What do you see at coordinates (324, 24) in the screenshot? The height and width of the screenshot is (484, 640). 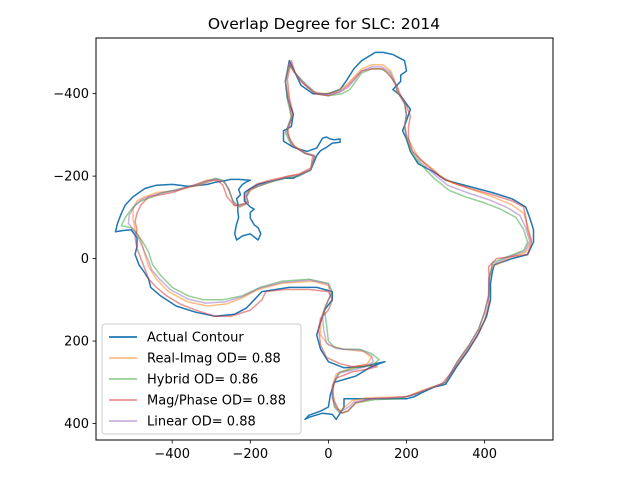 I see `chart-title: Overlap Degree for SLC: 2014` at bounding box center [324, 24].